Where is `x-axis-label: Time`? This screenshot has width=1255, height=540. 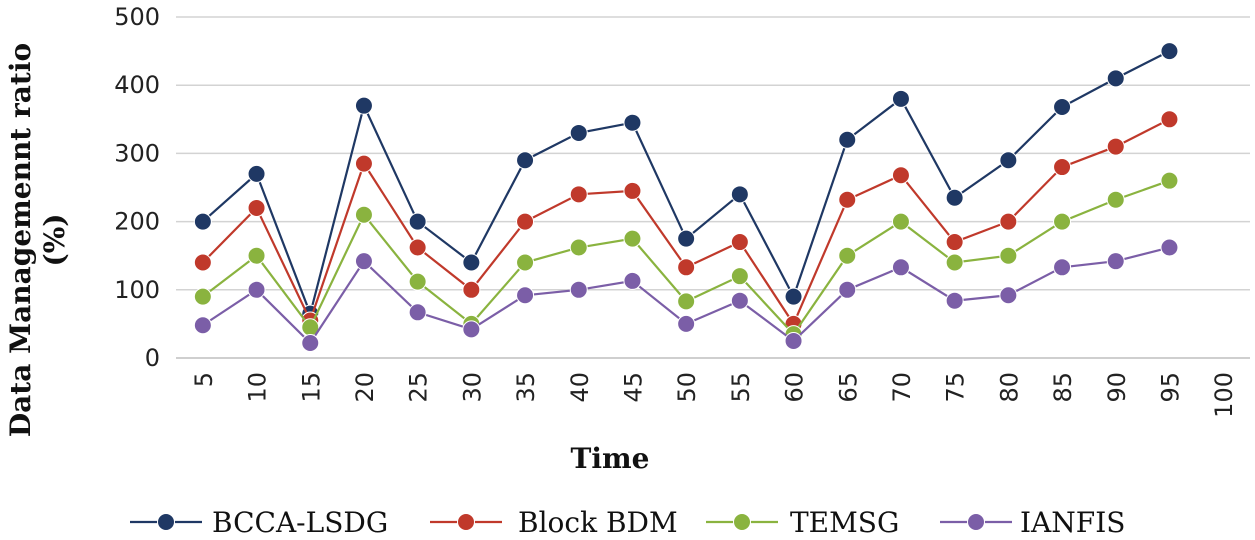
x-axis-label: Time is located at coordinates (610, 458).